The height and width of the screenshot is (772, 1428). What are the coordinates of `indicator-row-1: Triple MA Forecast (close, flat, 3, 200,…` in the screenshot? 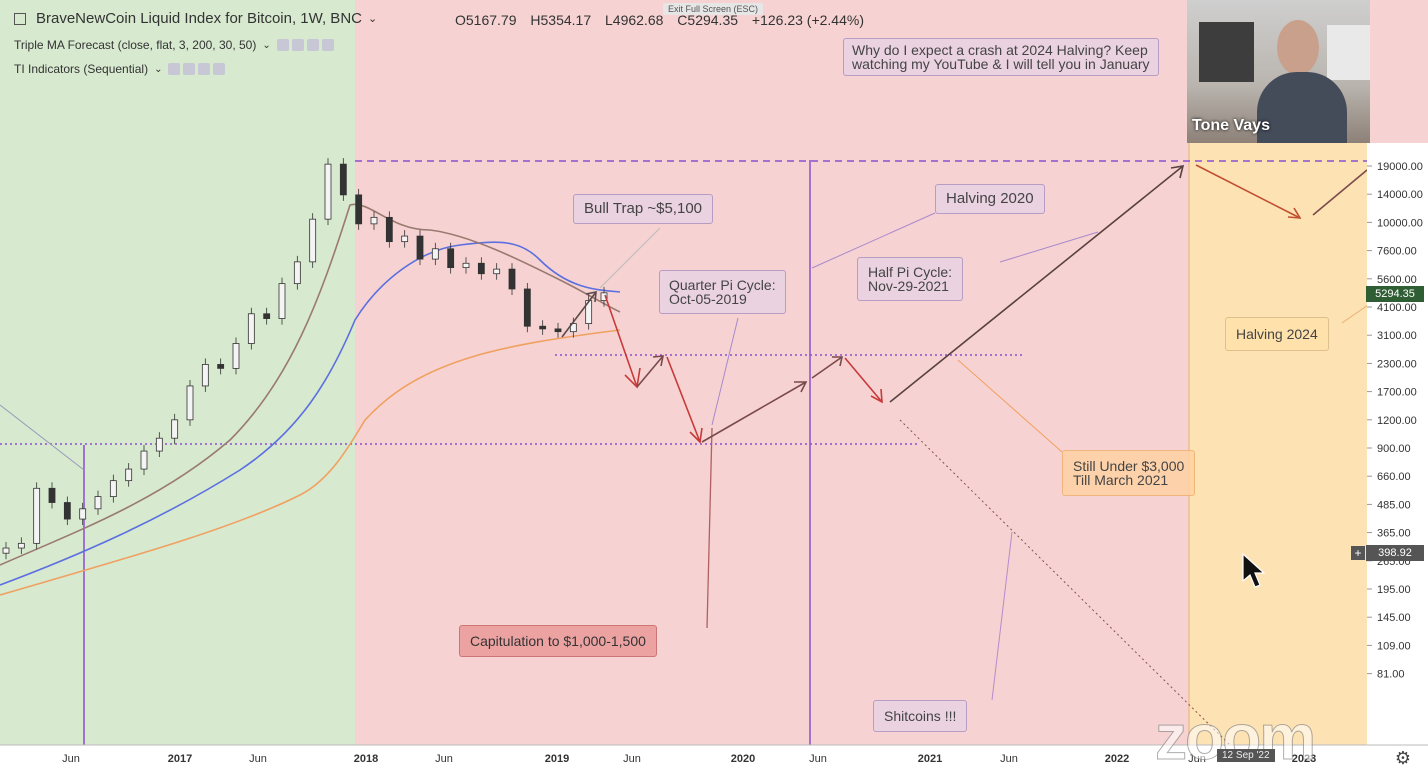 It's located at (174, 45).